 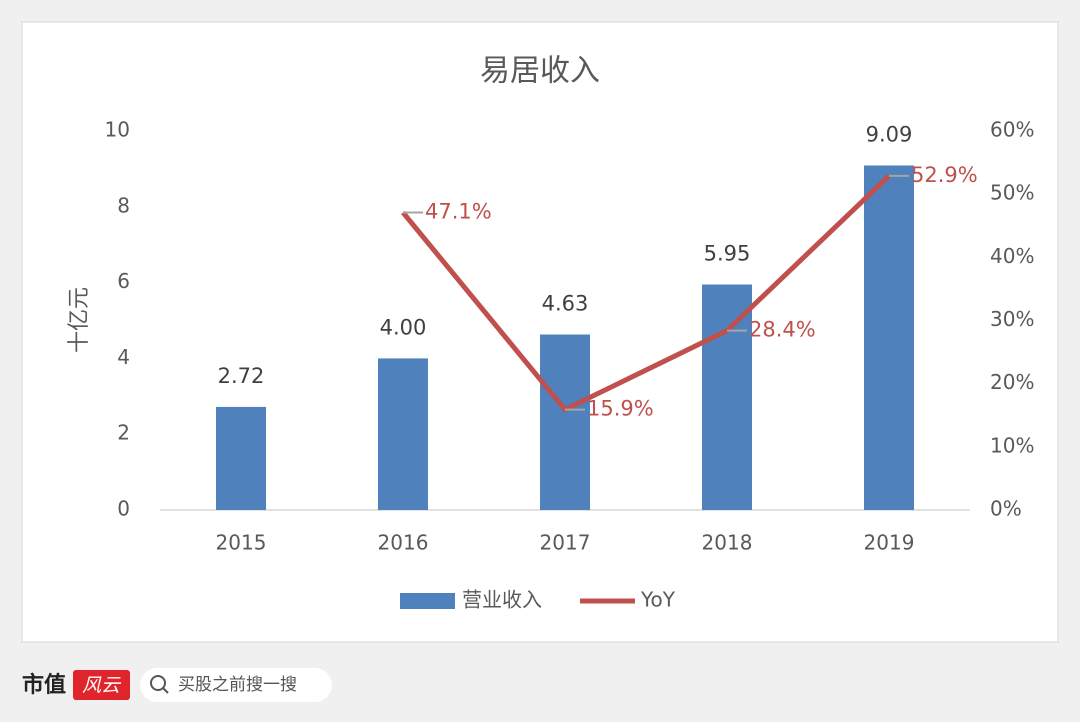 I want to click on line-label: 52.9%, so click(x=944, y=175).